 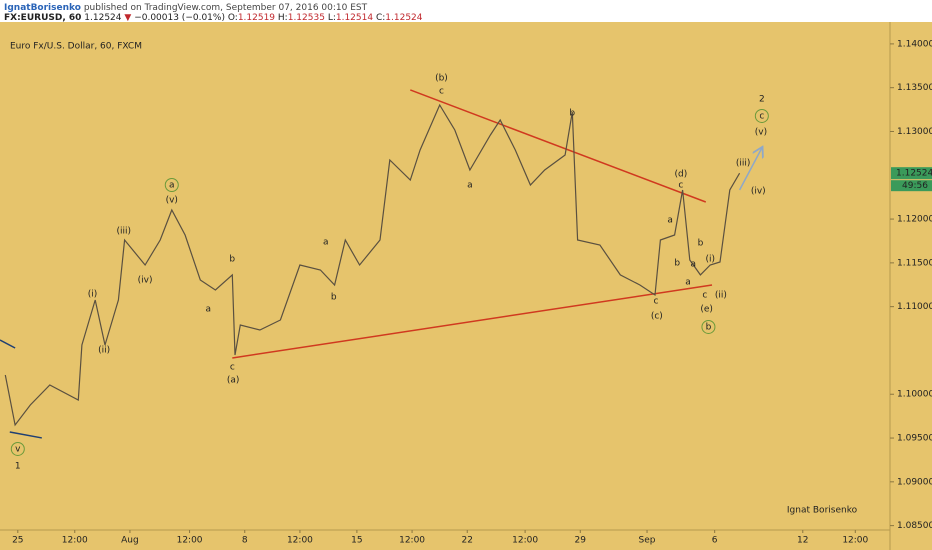 I want to click on x-tick-label: 8, so click(x=245, y=541).